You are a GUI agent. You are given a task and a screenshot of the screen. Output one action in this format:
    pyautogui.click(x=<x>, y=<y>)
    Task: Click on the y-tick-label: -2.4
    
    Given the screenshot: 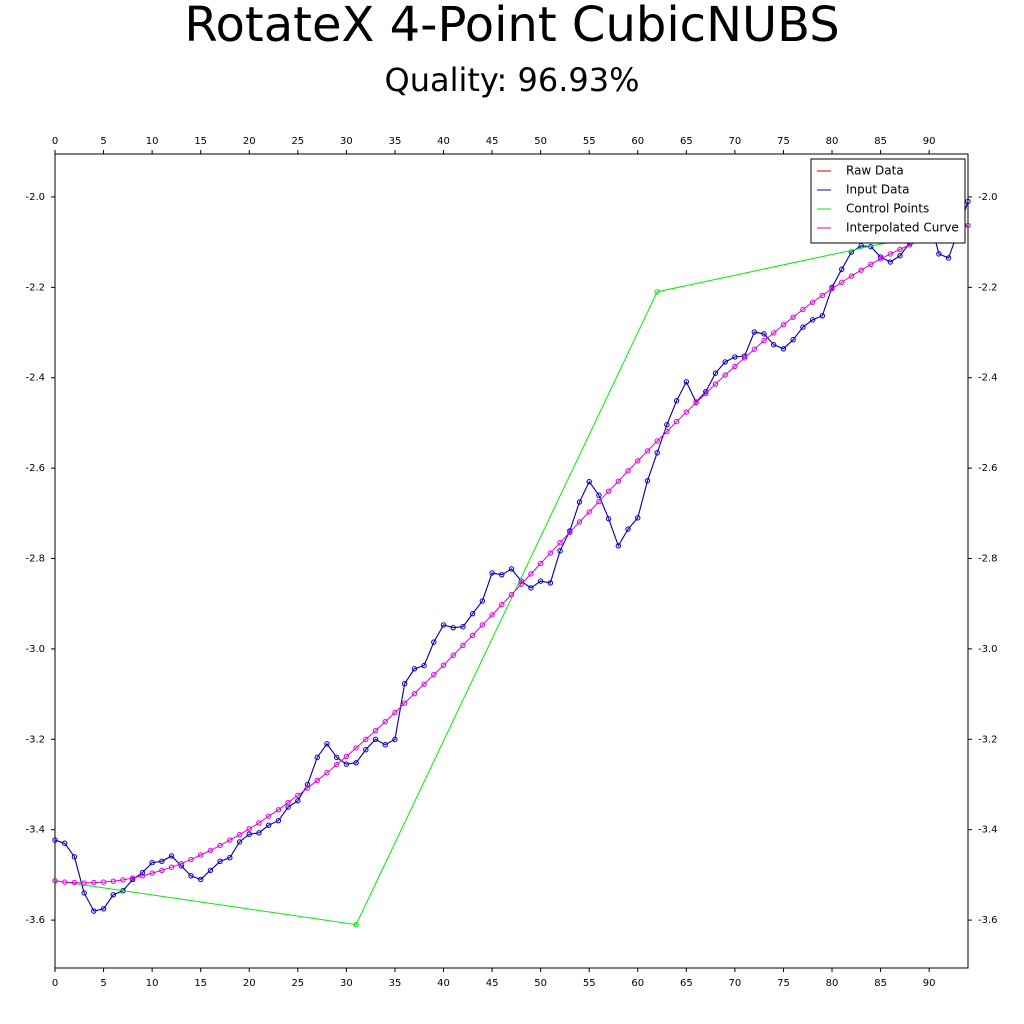 What is the action you would take?
    pyautogui.click(x=35, y=378)
    